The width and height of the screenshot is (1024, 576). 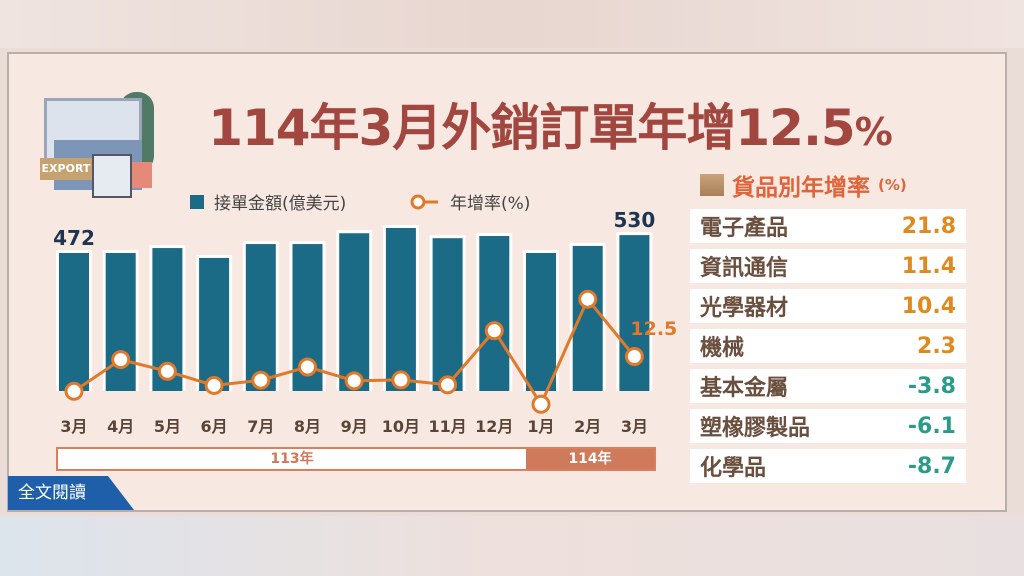 I want to click on bar-swatch-icon, so click(x=197, y=201).